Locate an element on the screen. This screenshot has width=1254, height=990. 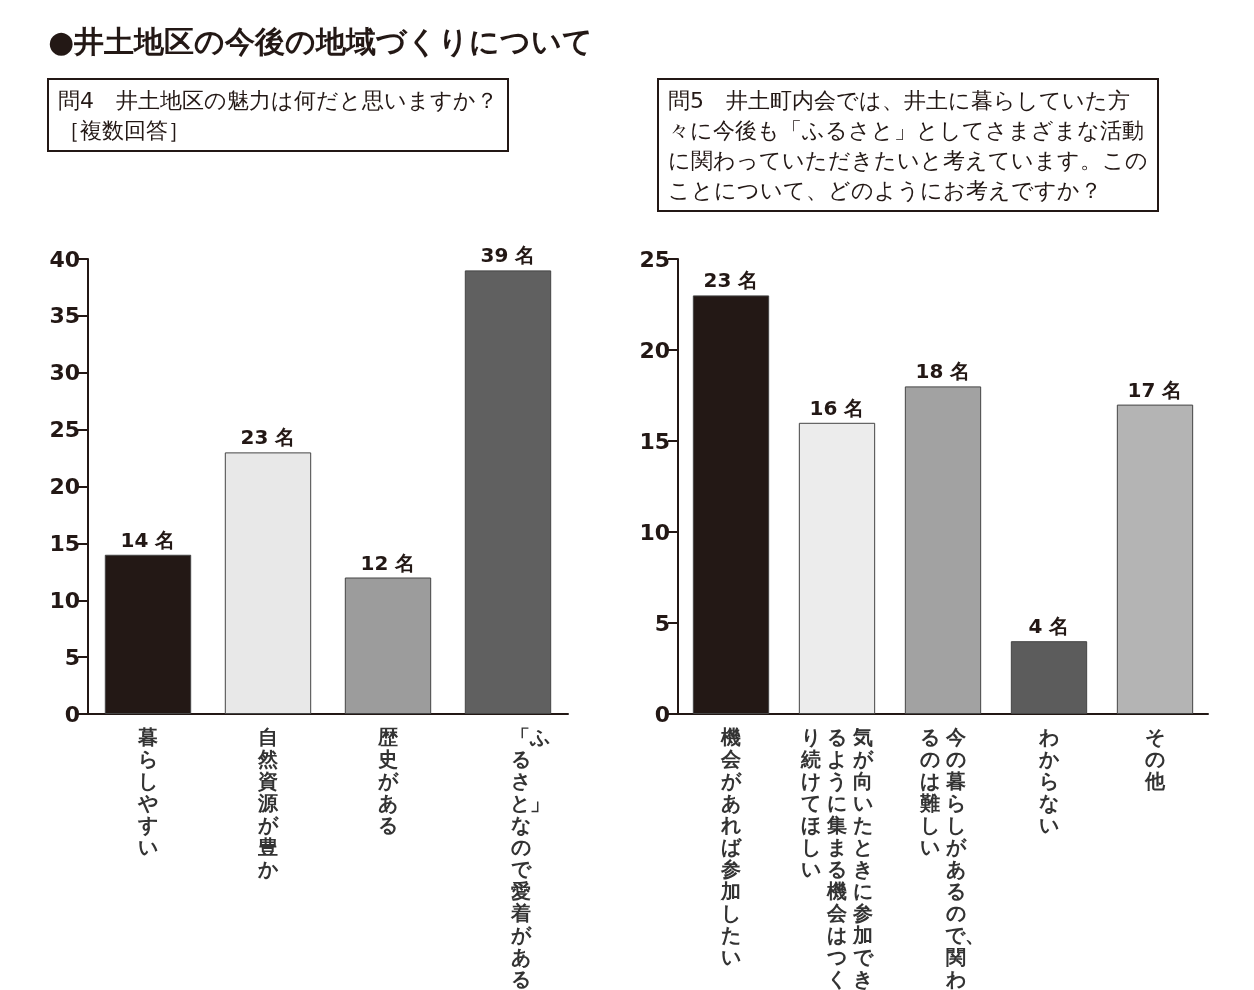
x-tick-label: 暮らしやすい is located at coordinates (148, 792).